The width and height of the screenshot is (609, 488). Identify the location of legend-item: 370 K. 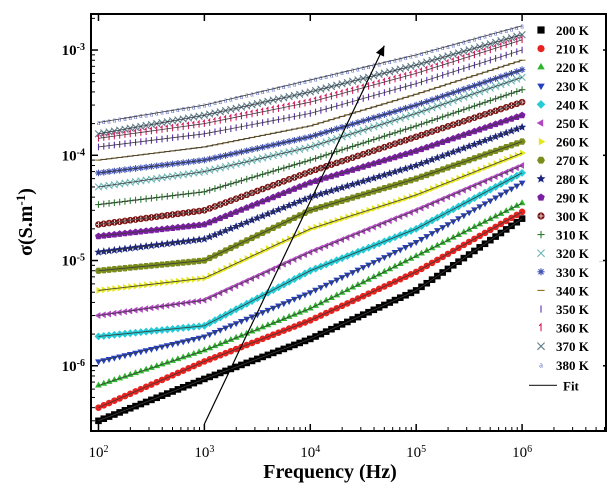
(568, 346).